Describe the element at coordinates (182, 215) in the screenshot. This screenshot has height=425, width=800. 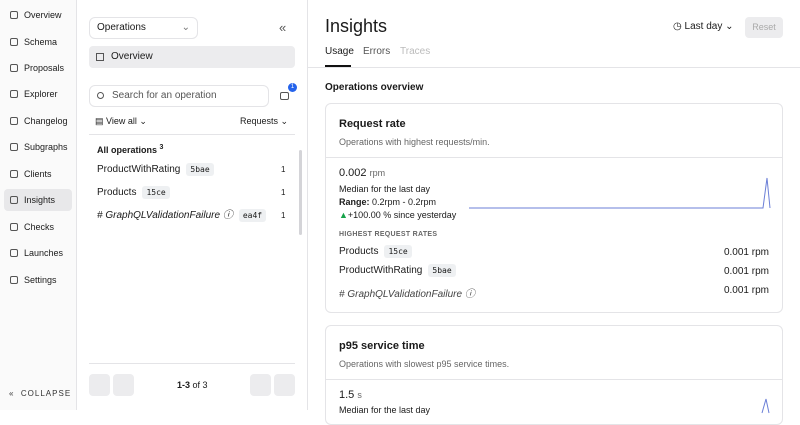
I see `operation: # GraphQLValidationFailure ⓘ ea4f` at that location.